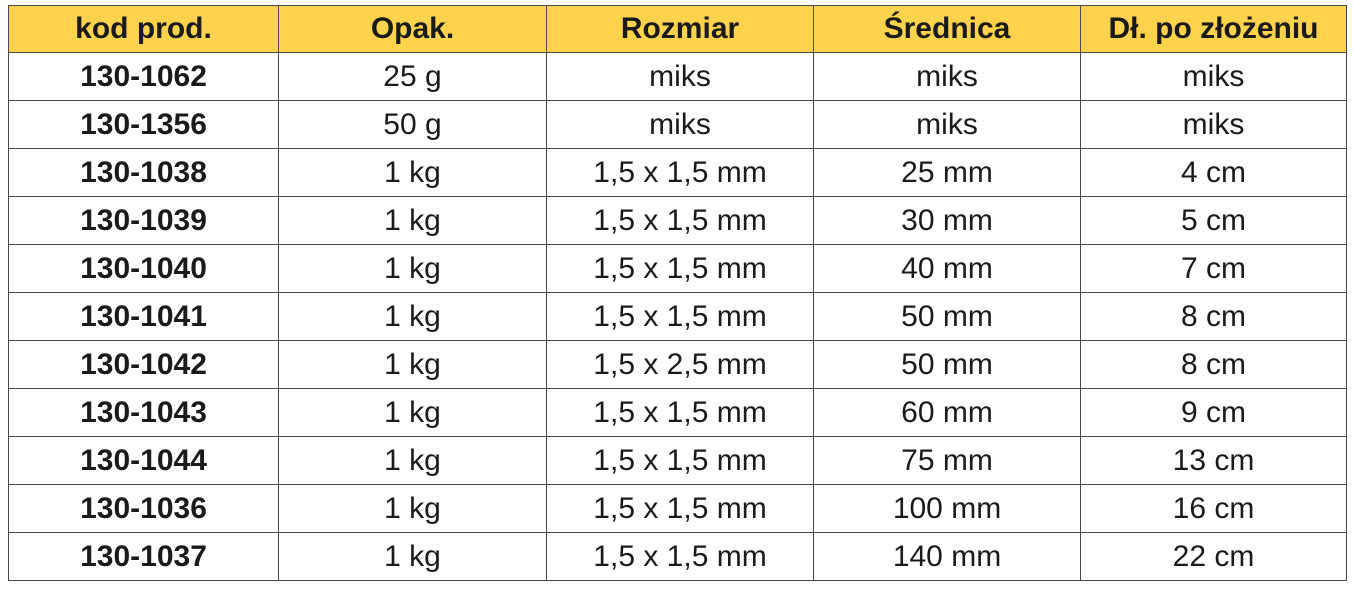 The height and width of the screenshot is (590, 1354). I want to click on product-code: 130-1037, so click(143, 556).